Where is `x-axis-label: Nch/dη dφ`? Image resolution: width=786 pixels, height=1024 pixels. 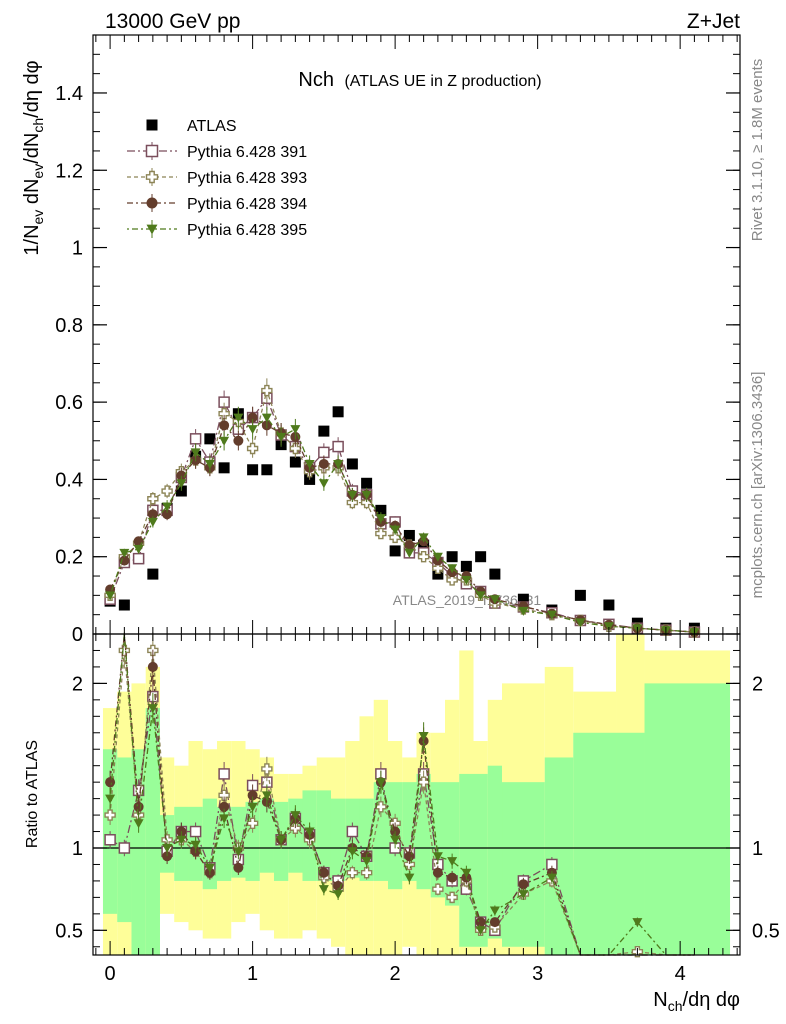 x-axis-label: Nch/dη dφ is located at coordinates (696, 1001).